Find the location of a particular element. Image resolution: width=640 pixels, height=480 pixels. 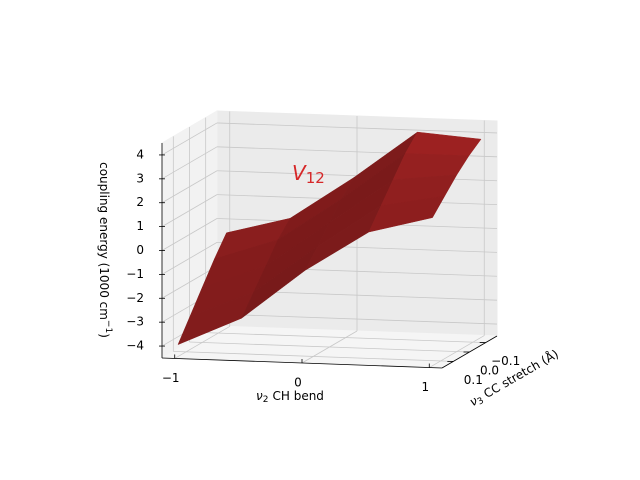

z-tick-label: 4 is located at coordinates (140, 154).